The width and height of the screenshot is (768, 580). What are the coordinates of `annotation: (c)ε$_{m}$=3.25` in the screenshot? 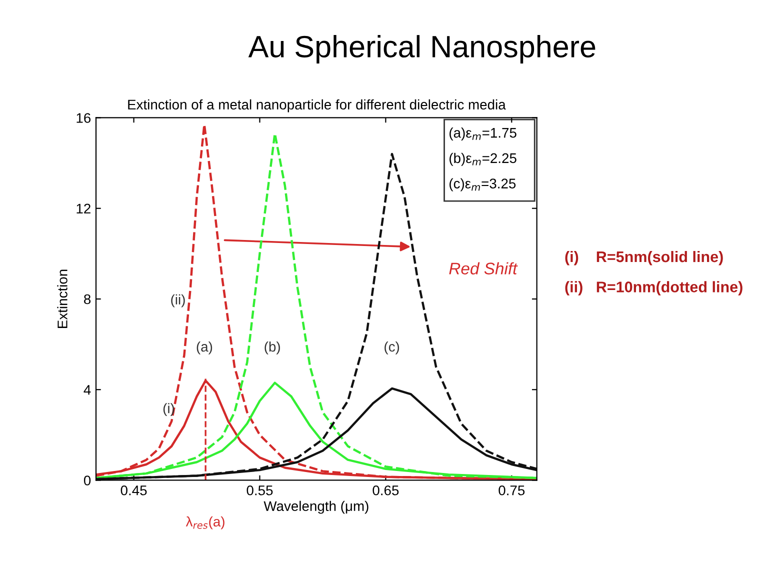 It's located at (483, 185).